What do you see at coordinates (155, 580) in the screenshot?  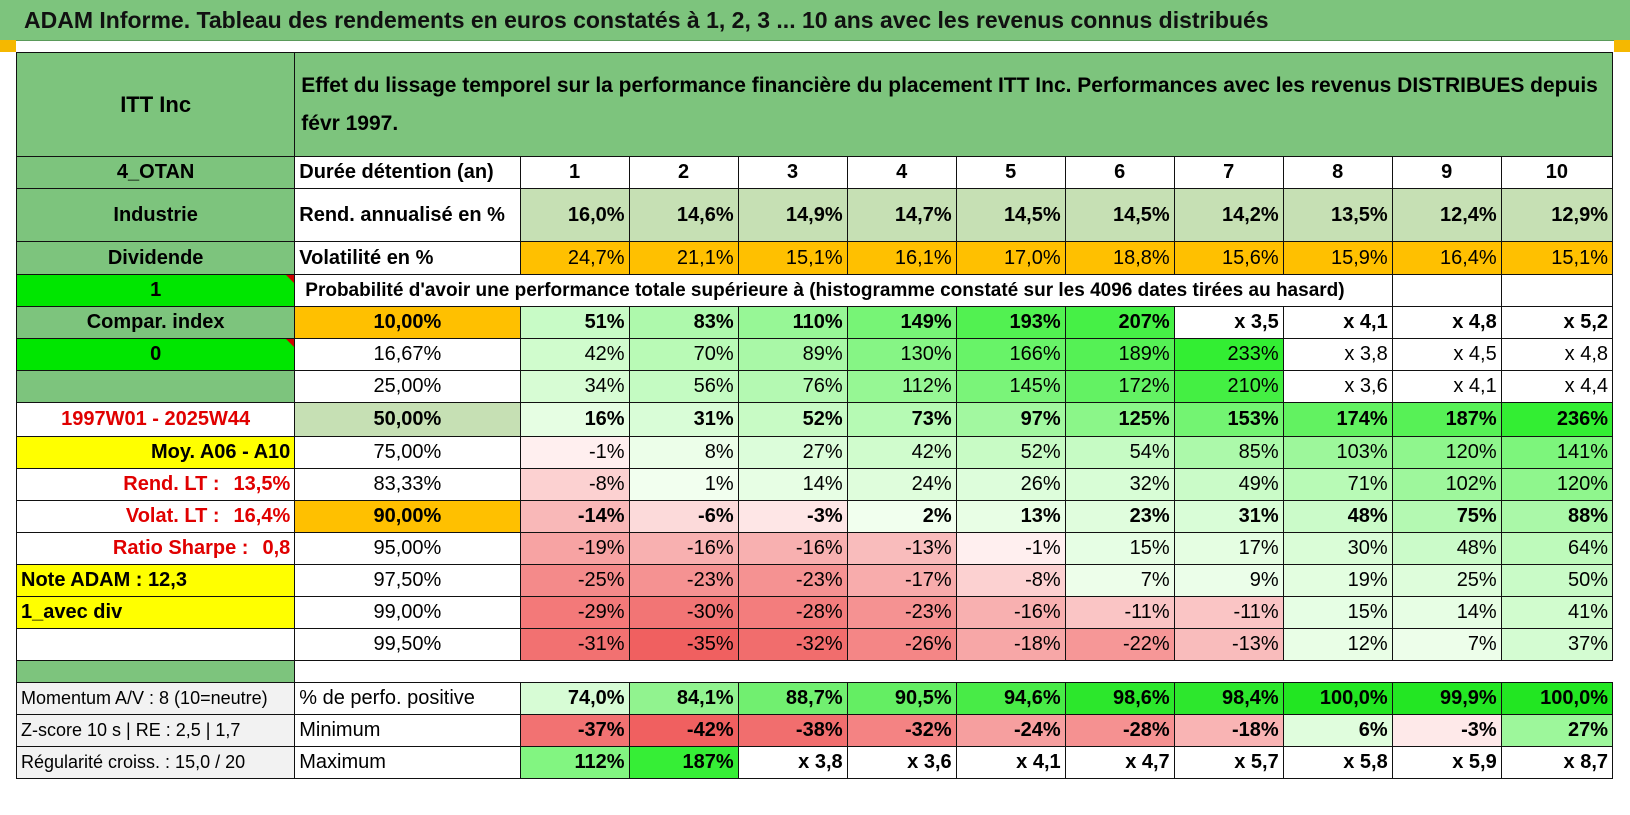 I see `adam-note: Note ADAM : 12,3` at bounding box center [155, 580].